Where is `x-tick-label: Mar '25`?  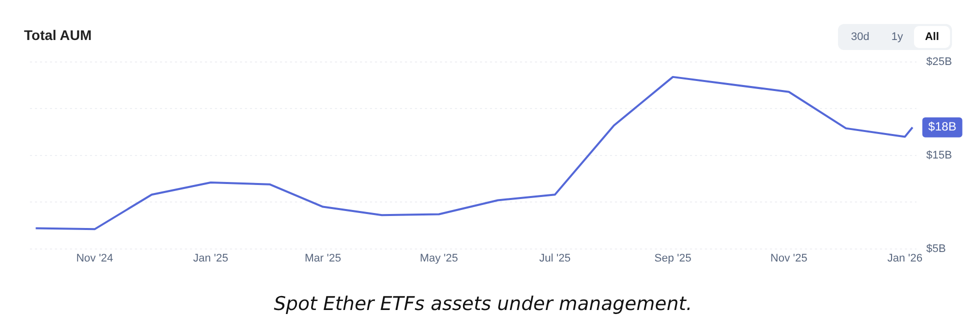 x-tick-label: Mar '25 is located at coordinates (323, 258).